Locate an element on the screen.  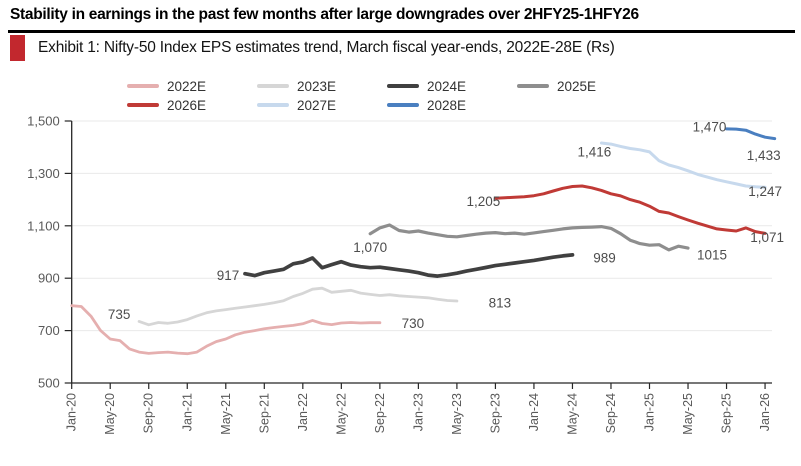
legend-item-2028e: 2028E is located at coordinates (426, 105).